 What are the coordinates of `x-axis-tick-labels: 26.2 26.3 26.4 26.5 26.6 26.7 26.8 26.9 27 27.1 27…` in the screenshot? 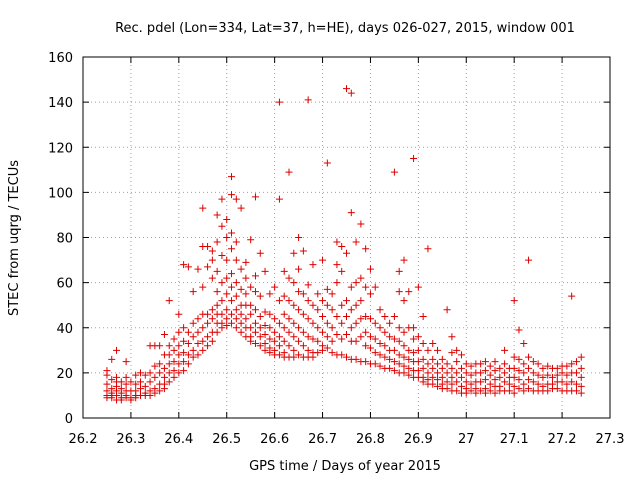 It's located at (347, 439).